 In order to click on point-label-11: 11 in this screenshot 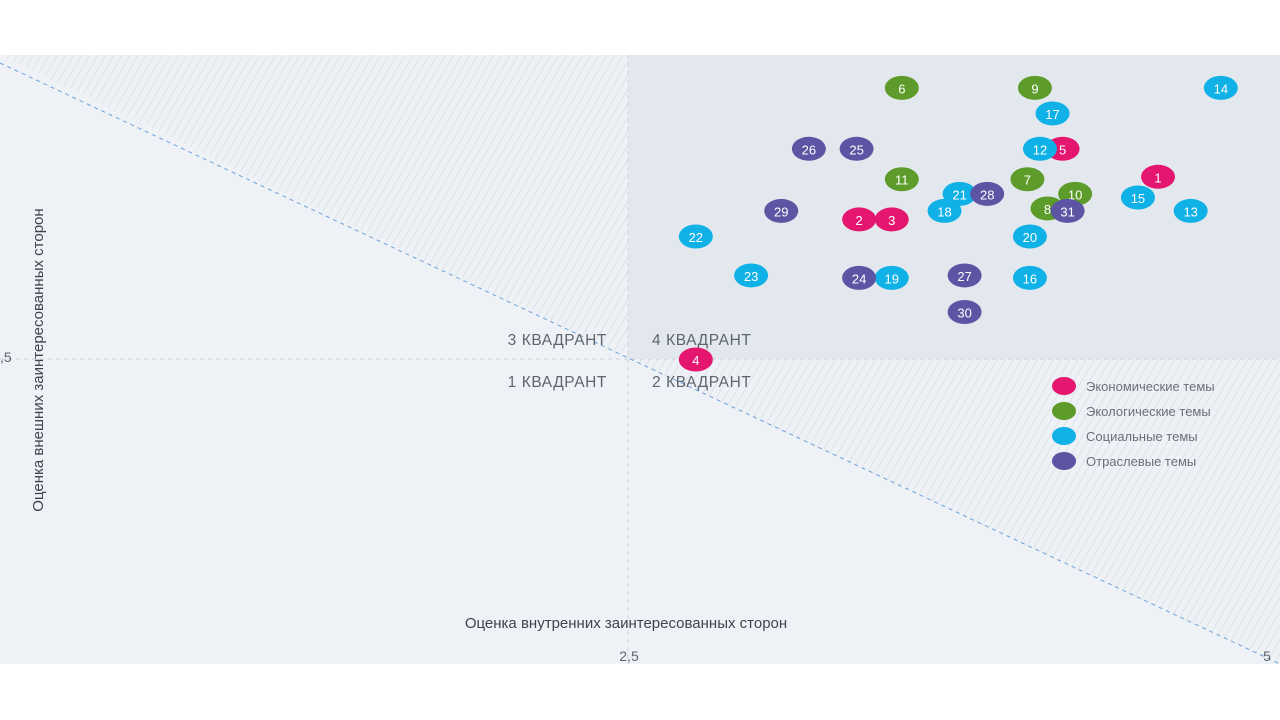, I will do `click(902, 180)`.